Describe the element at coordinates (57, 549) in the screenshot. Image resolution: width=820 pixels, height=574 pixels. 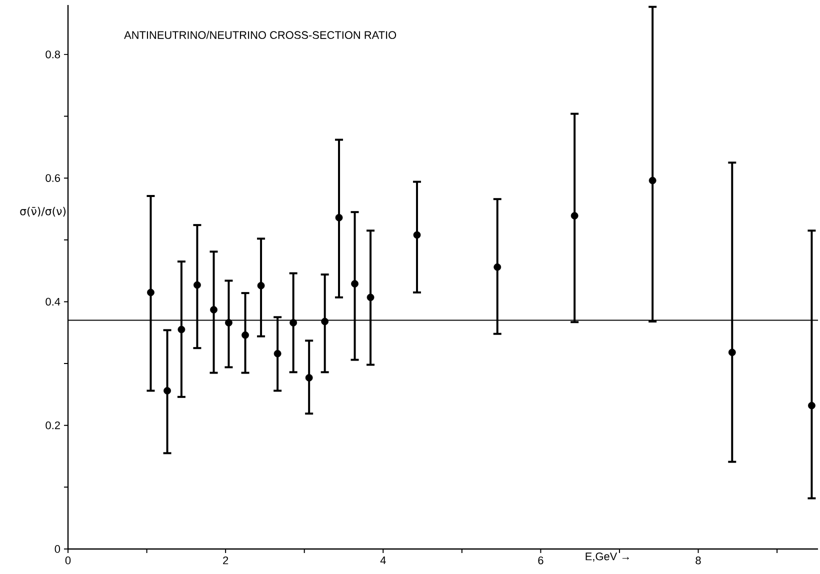
I see `y-tick-label: 0` at that location.